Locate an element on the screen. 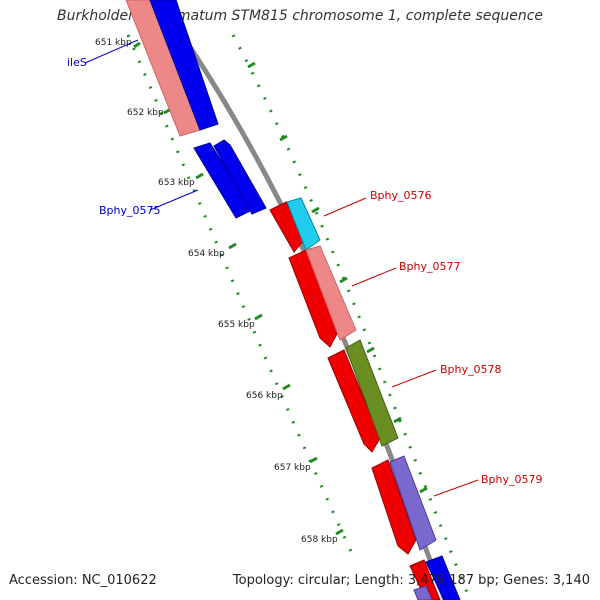 The width and height of the screenshot is (600, 600). tick-label-657: 657 kbp is located at coordinates (292, 468).